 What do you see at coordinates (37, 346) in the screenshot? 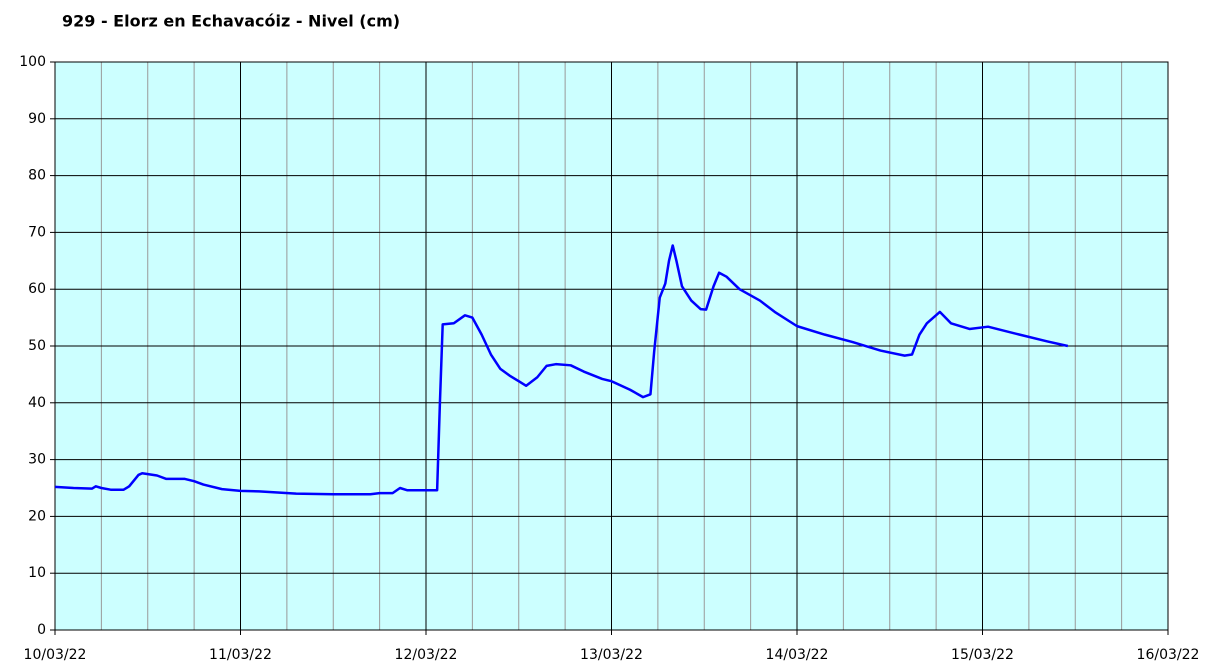
I see `y-tick-label: 50` at bounding box center [37, 346].